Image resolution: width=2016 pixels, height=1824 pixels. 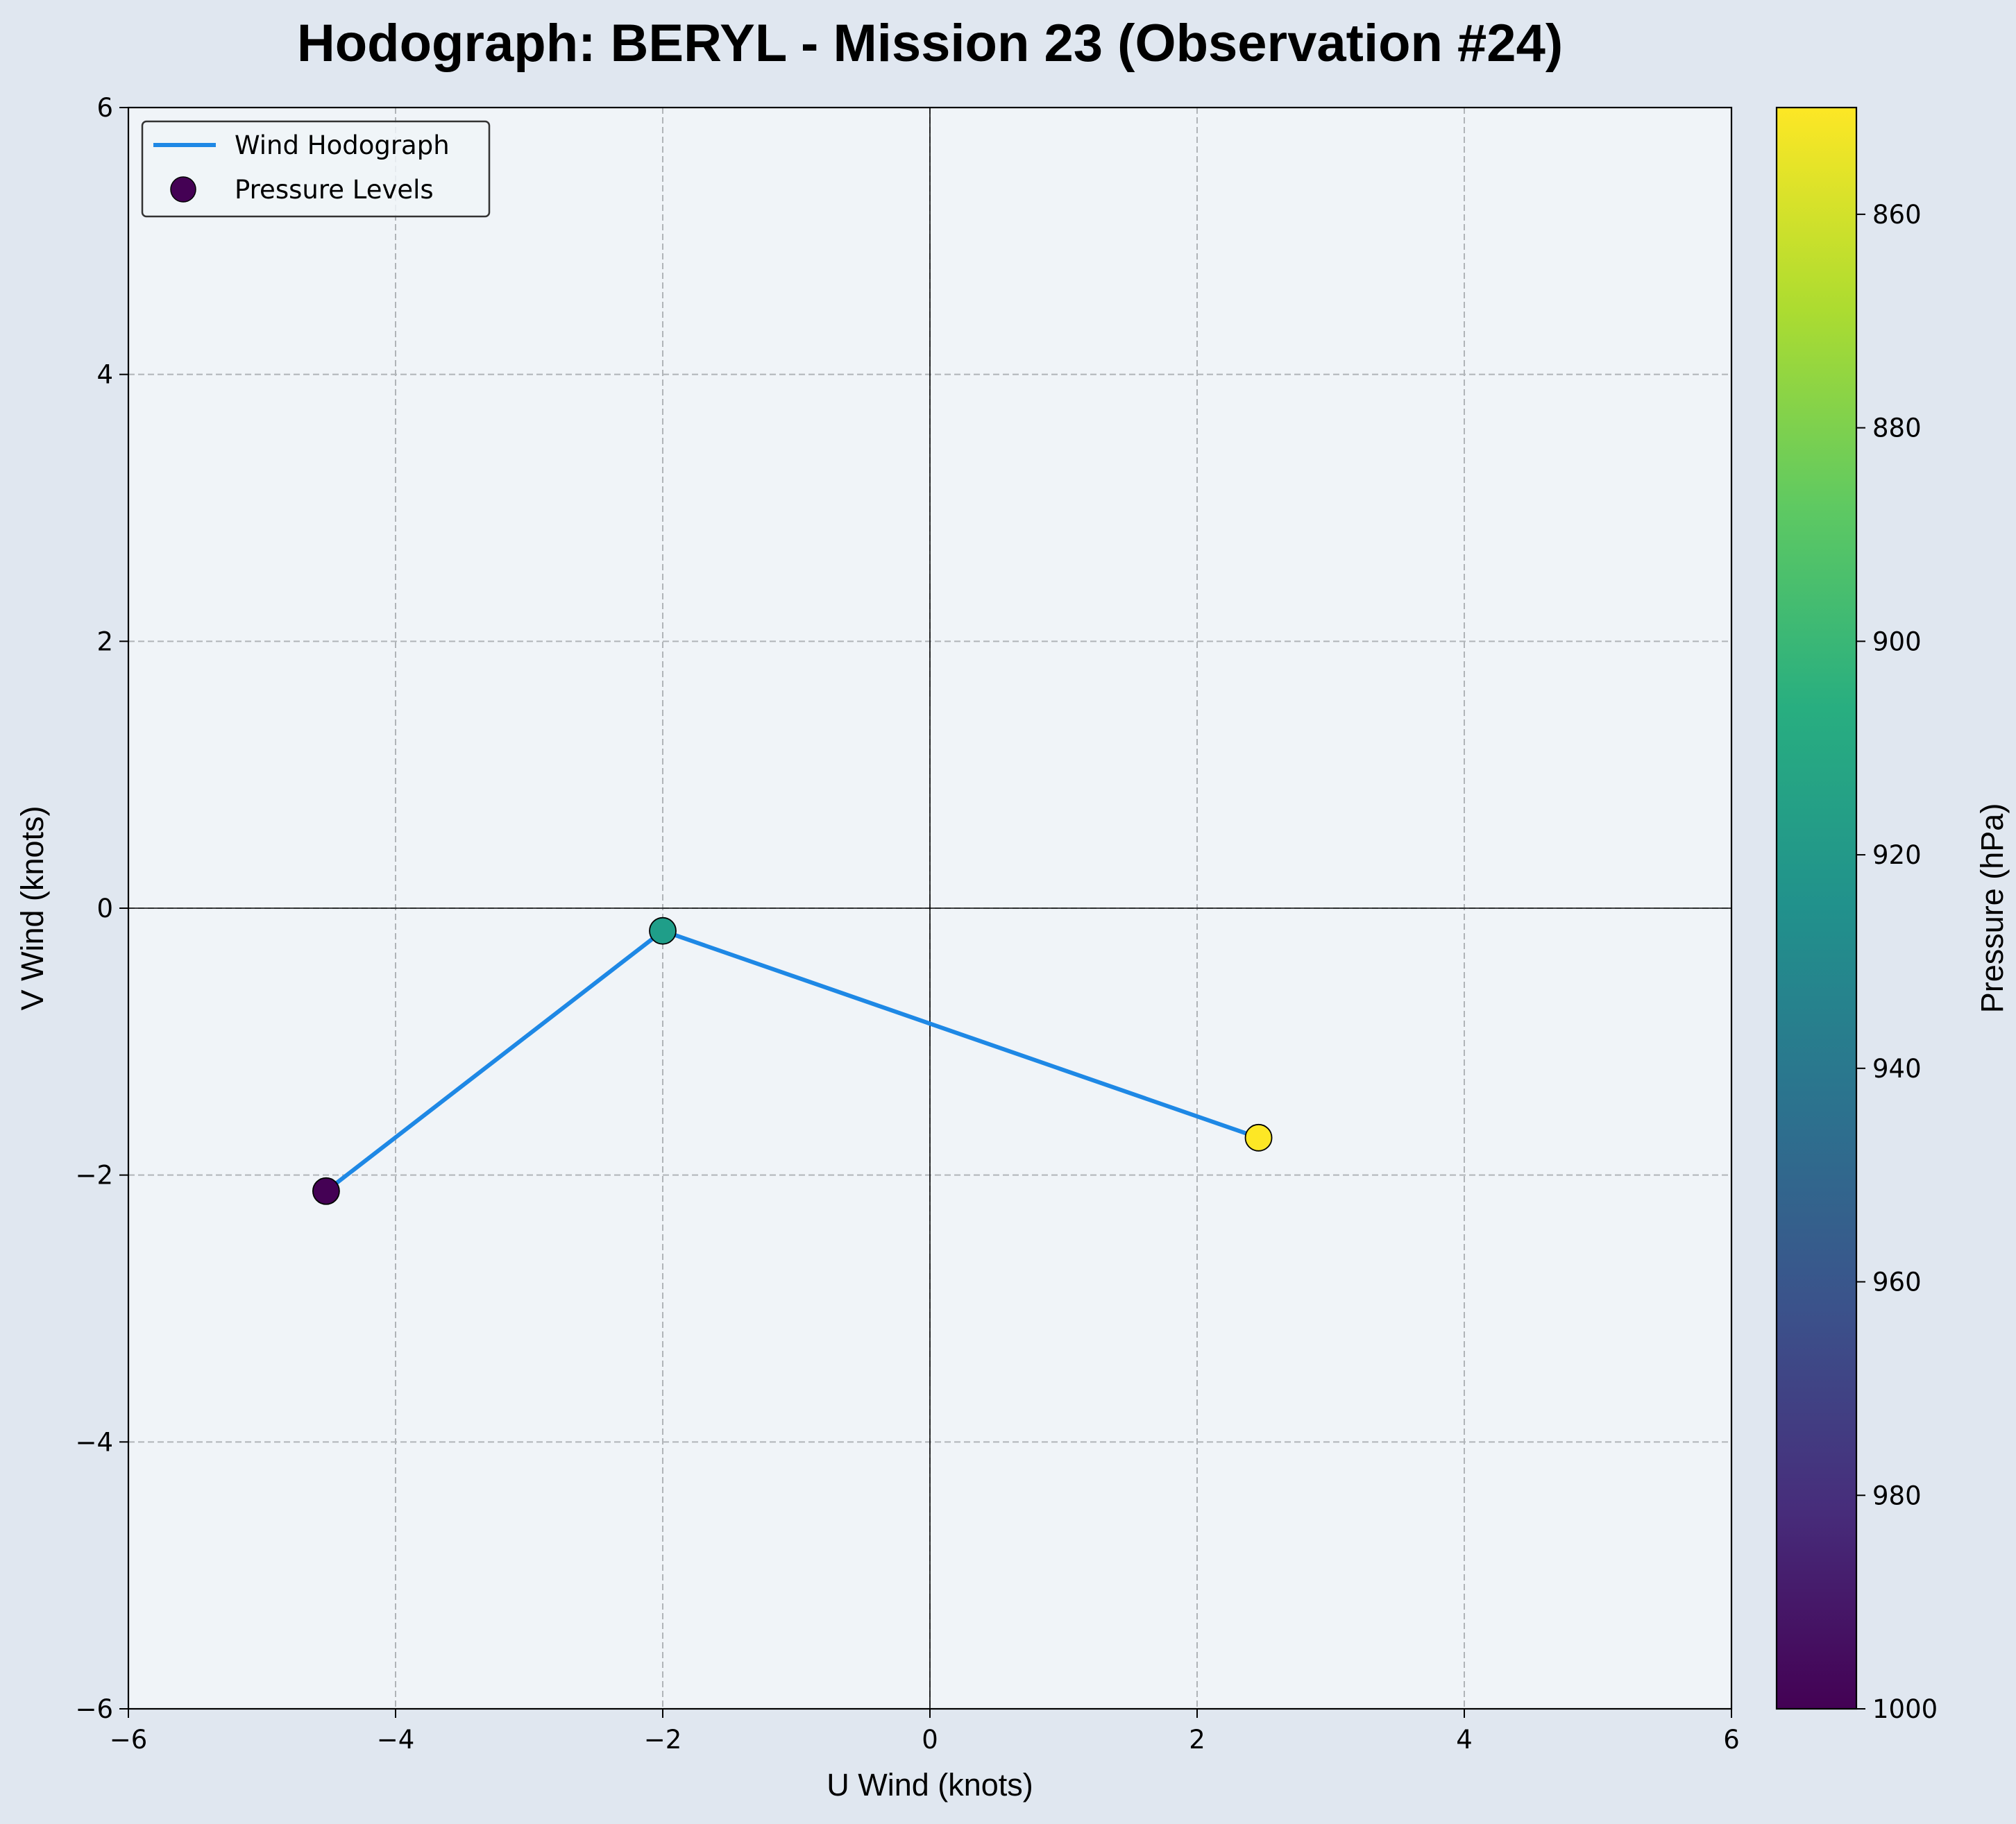 What do you see at coordinates (94, 1709) in the screenshot?
I see `y-tick-label: −6` at bounding box center [94, 1709].